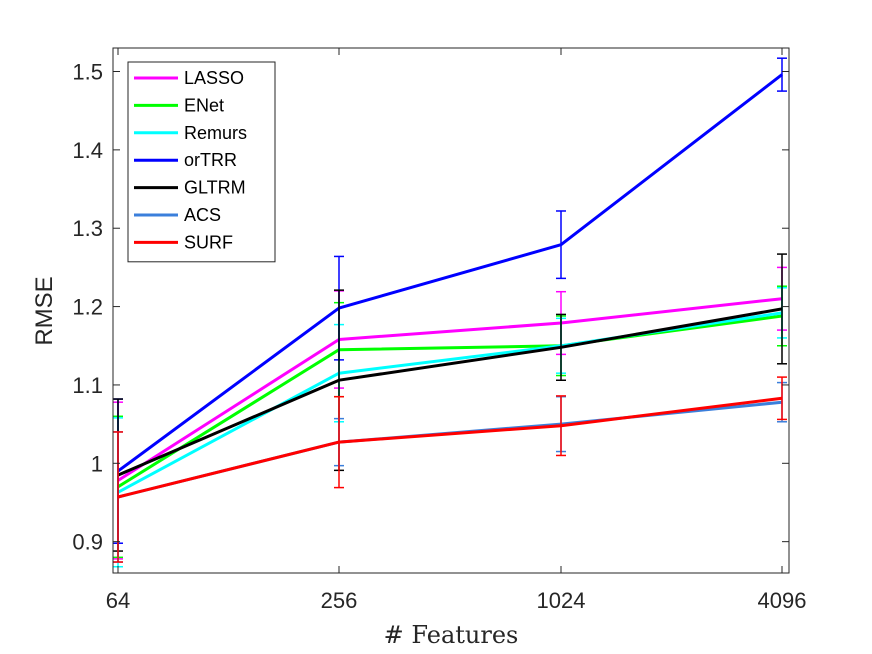 This screenshot has height=654, width=872. I want to click on y-tick-label: 1, so click(97, 463).